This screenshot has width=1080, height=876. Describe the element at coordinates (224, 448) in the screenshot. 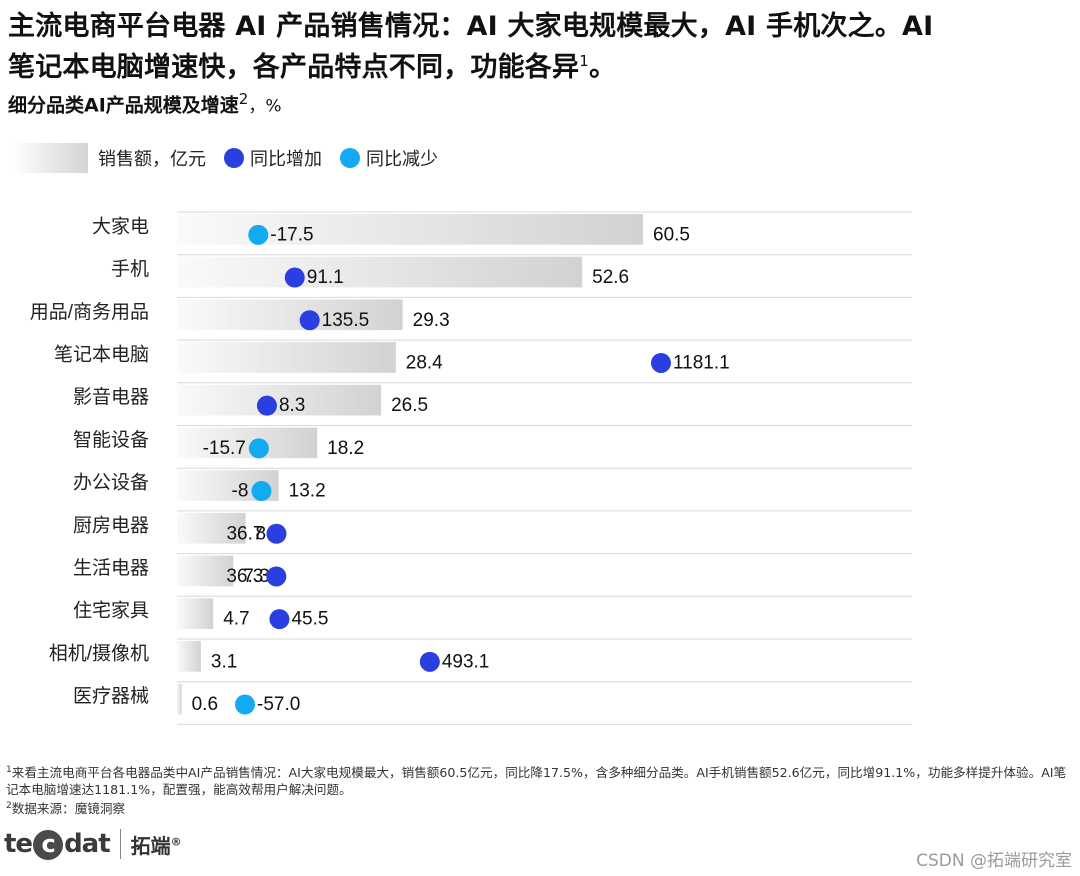

I see `growth-value-label: -15.7` at that location.